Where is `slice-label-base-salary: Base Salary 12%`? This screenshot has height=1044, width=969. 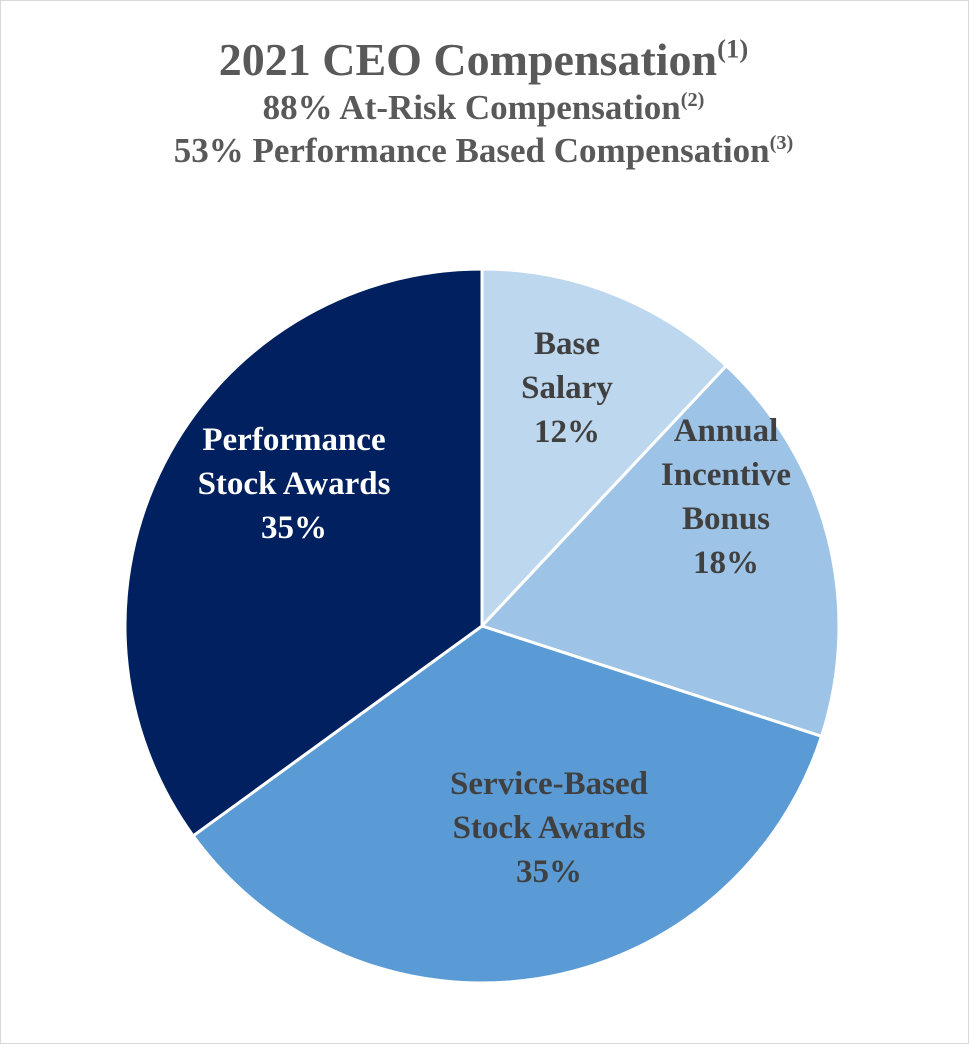
slice-label-base-salary: Base Salary 12% is located at coordinates (567, 388).